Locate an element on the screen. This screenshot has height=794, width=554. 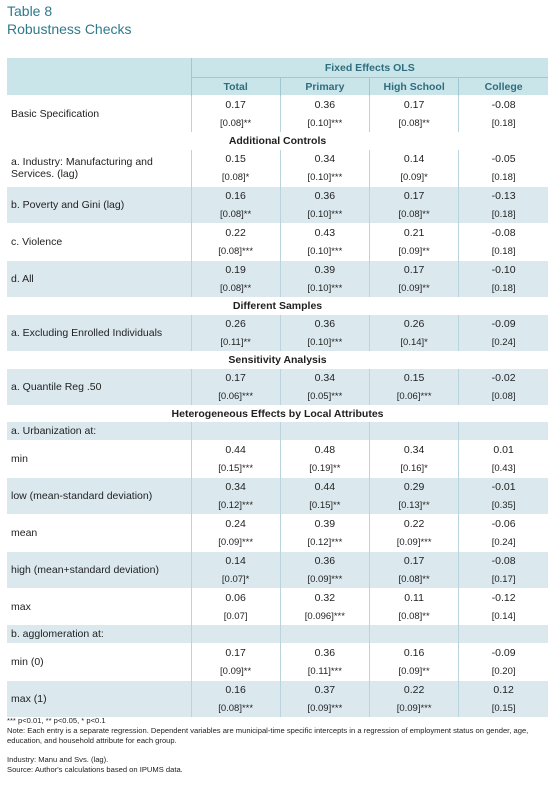
row-label: max is located at coordinates (99, 606).